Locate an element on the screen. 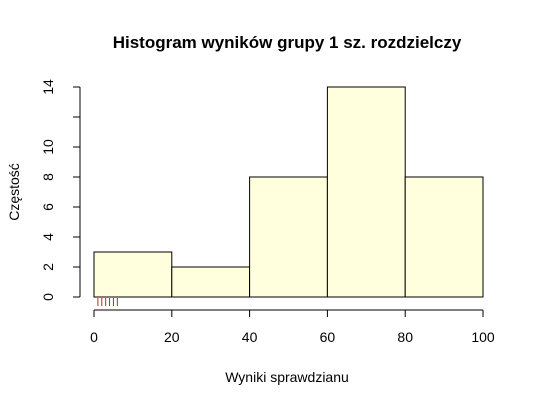  y-axis: 0 2 4 6 8 10 14 is located at coordinates (60, 190).